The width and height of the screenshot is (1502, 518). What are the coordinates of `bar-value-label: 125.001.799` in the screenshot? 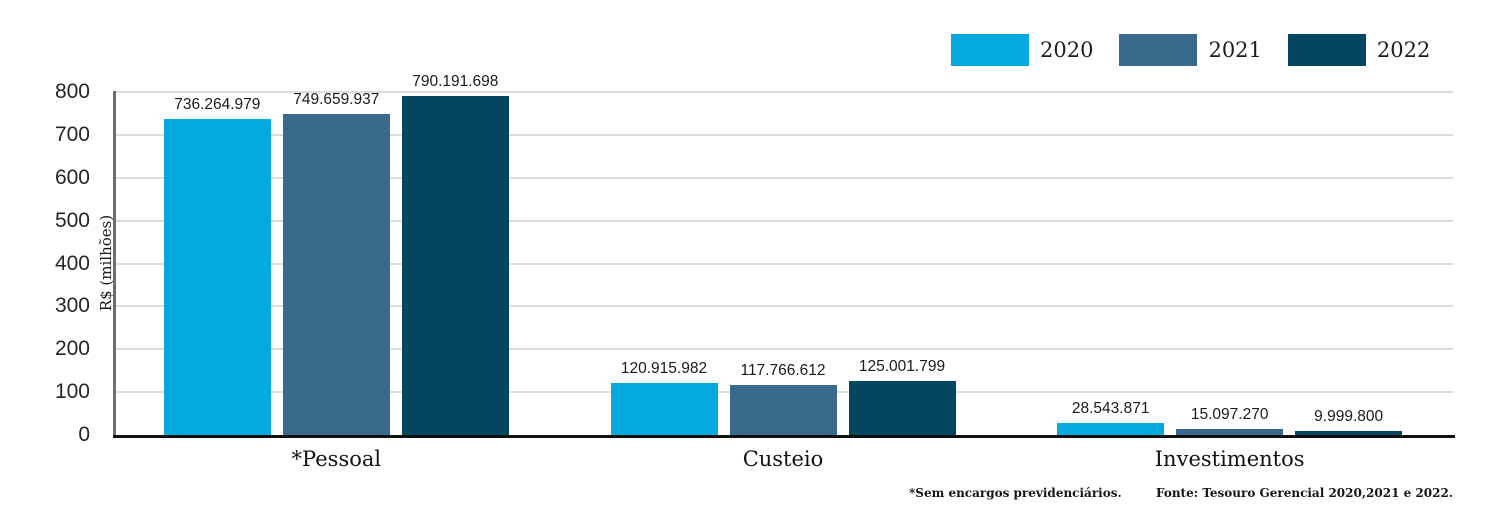 It's located at (902, 367).